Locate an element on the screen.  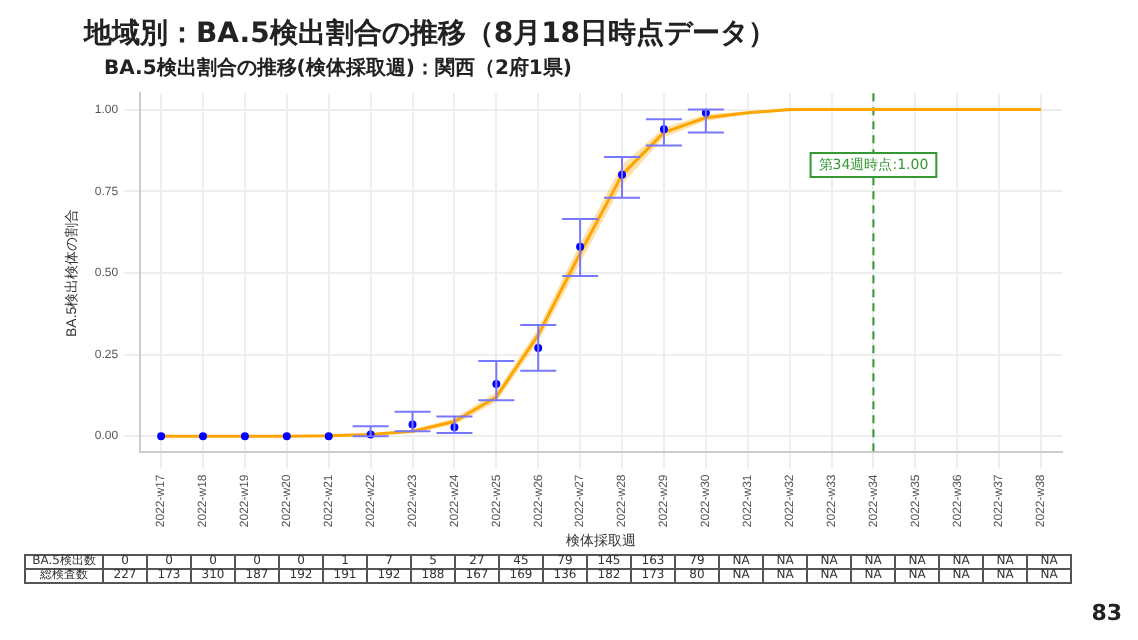
chart-subtitle: BA.5検出割合の推移(検体採取週)：関西（2府1県) is located at coordinates (338, 68).